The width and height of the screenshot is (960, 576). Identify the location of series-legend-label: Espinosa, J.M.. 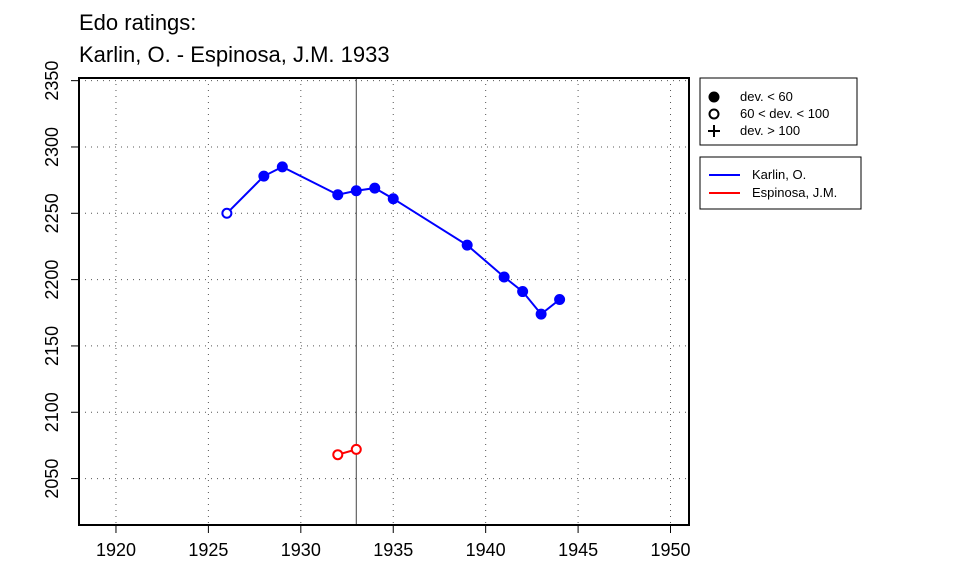
(794, 192).